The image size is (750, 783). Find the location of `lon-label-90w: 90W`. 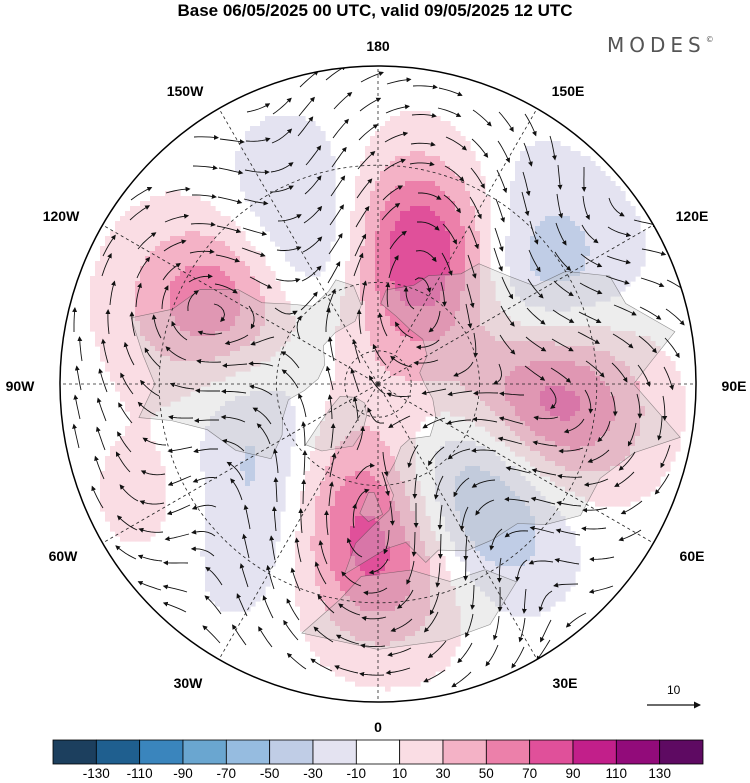

lon-label-90w: 90W is located at coordinates (20, 386).